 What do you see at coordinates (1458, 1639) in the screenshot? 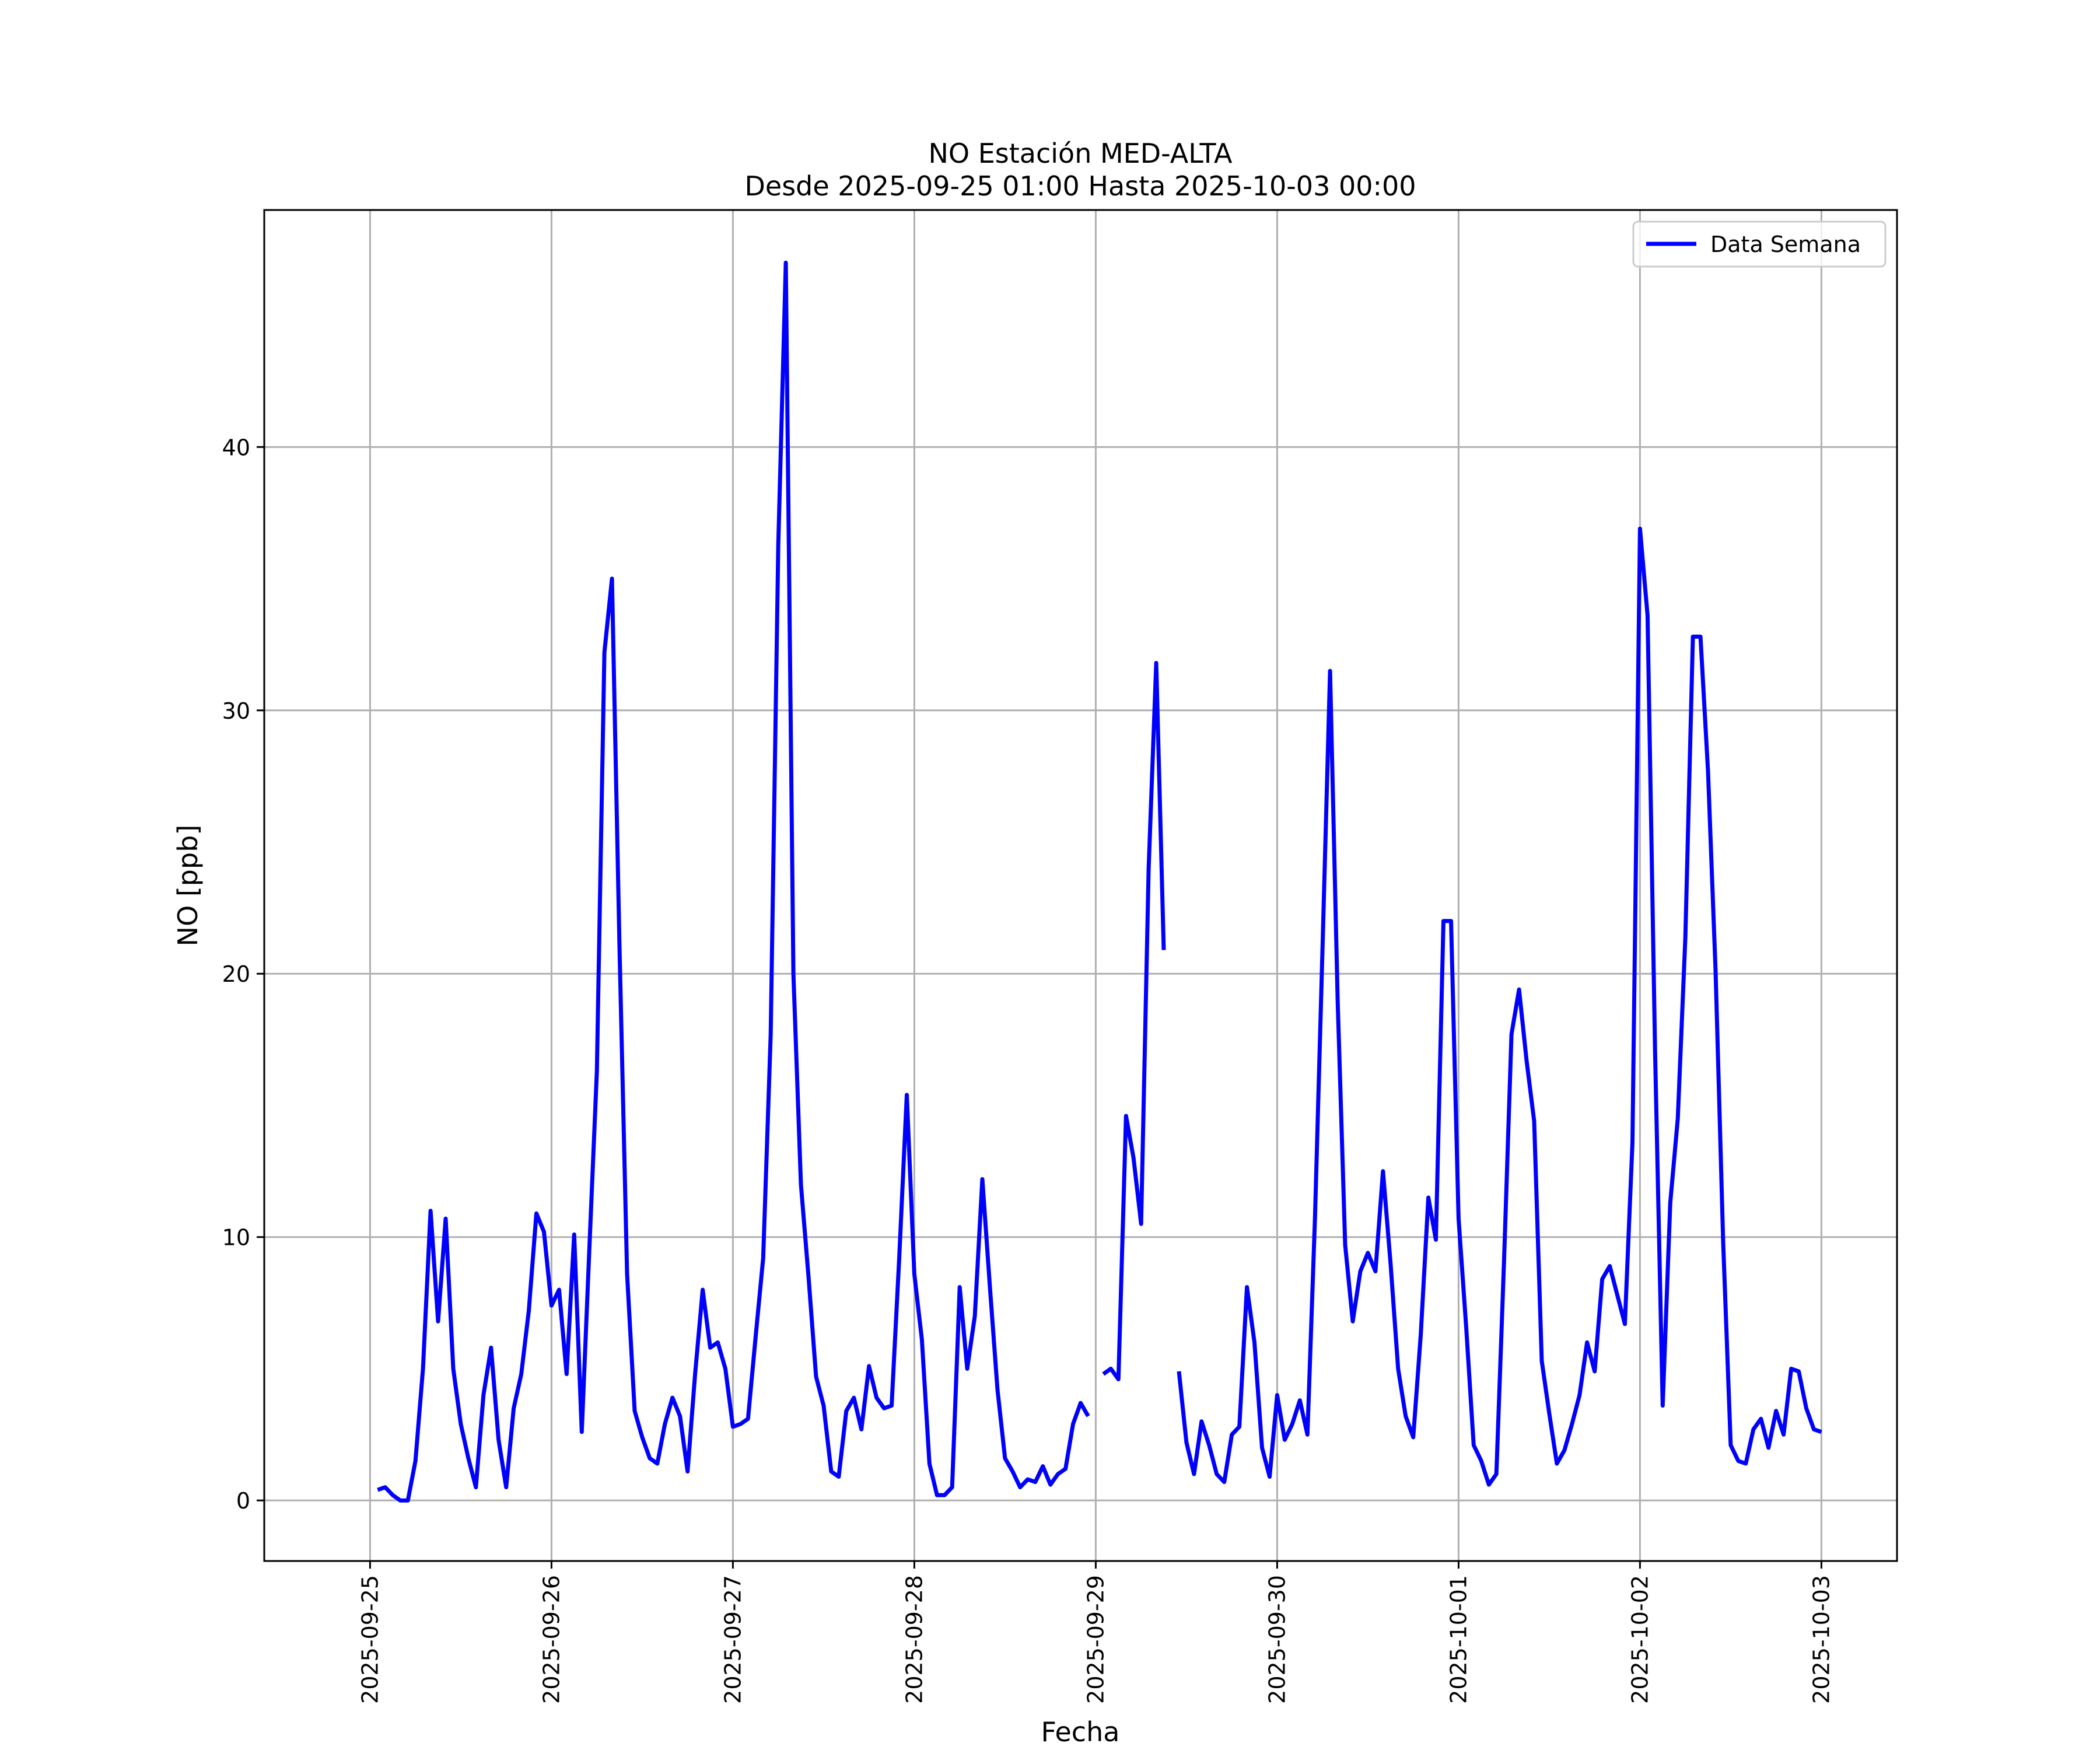
I see `x-tick-label: 2025-10-01` at bounding box center [1458, 1639].